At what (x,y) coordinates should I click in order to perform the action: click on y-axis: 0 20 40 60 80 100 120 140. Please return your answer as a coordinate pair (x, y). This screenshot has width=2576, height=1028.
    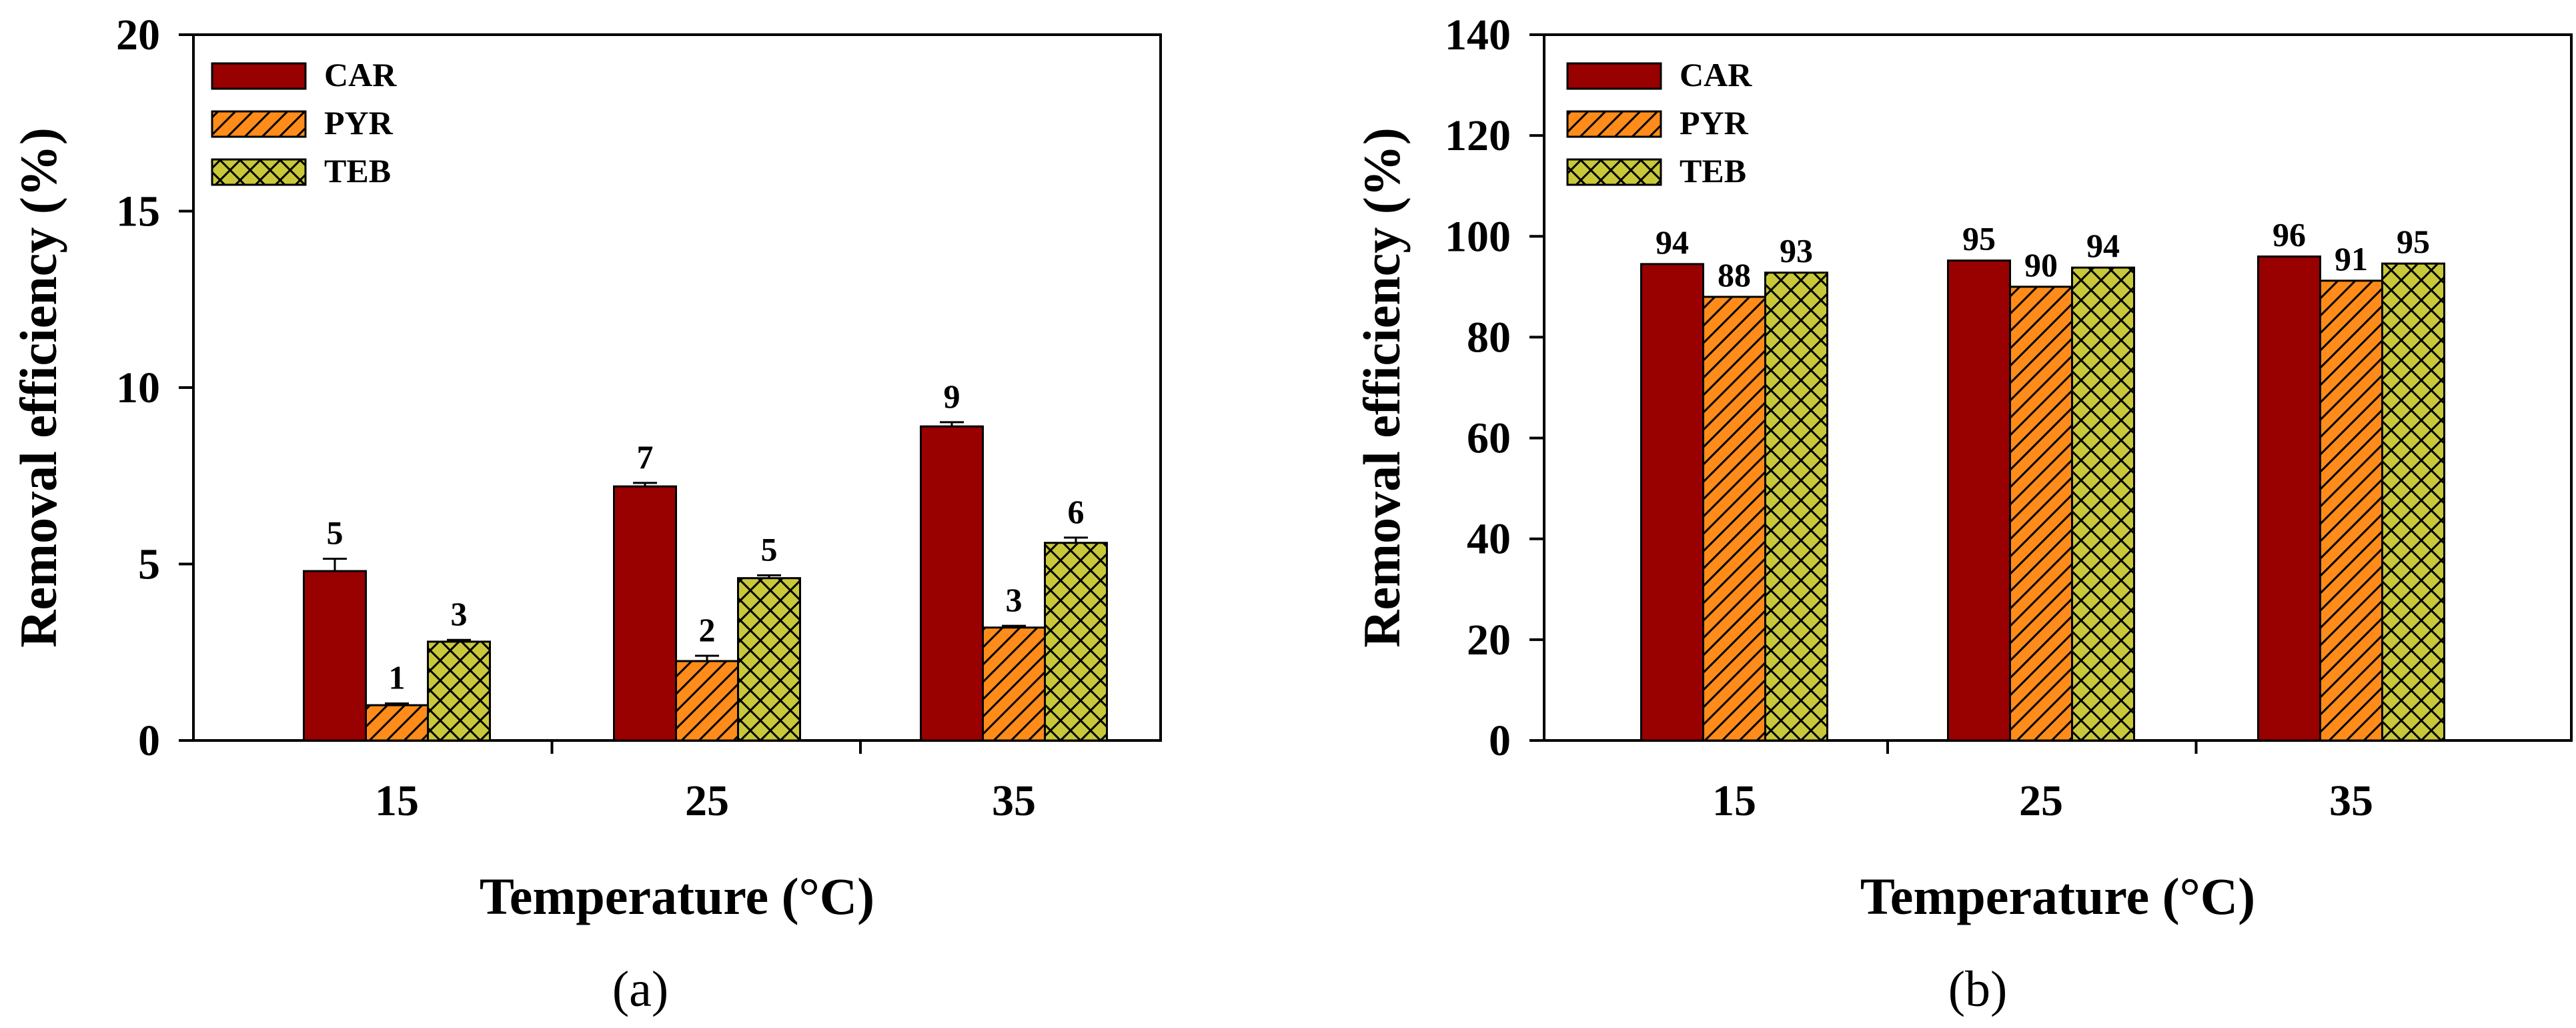
    Looking at the image, I should click on (1494, 388).